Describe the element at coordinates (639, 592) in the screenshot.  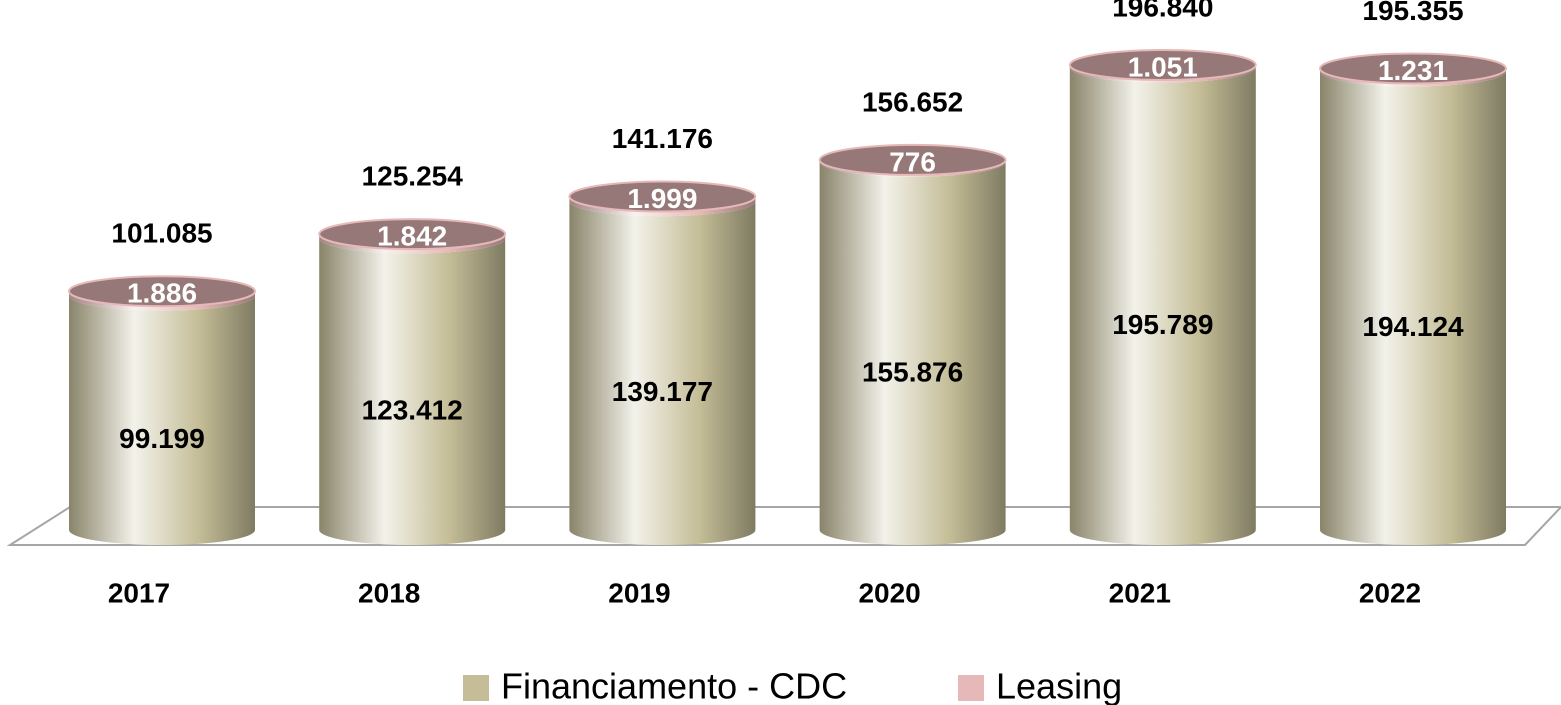
I see `x-tick-label: 2019` at that location.